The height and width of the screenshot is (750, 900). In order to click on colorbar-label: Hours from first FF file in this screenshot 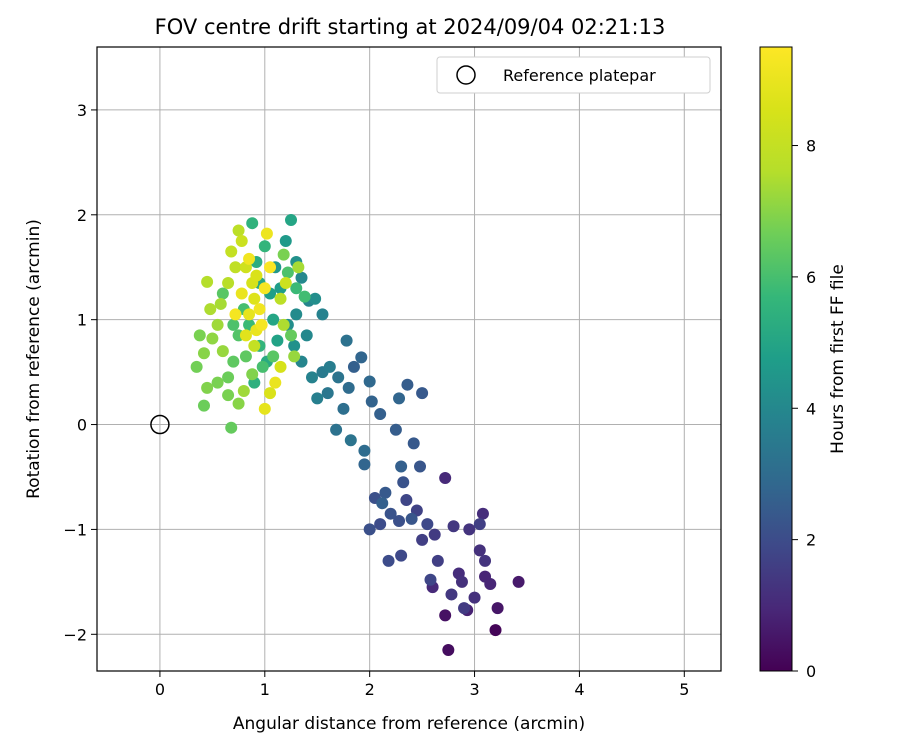, I will do `click(838, 359)`.